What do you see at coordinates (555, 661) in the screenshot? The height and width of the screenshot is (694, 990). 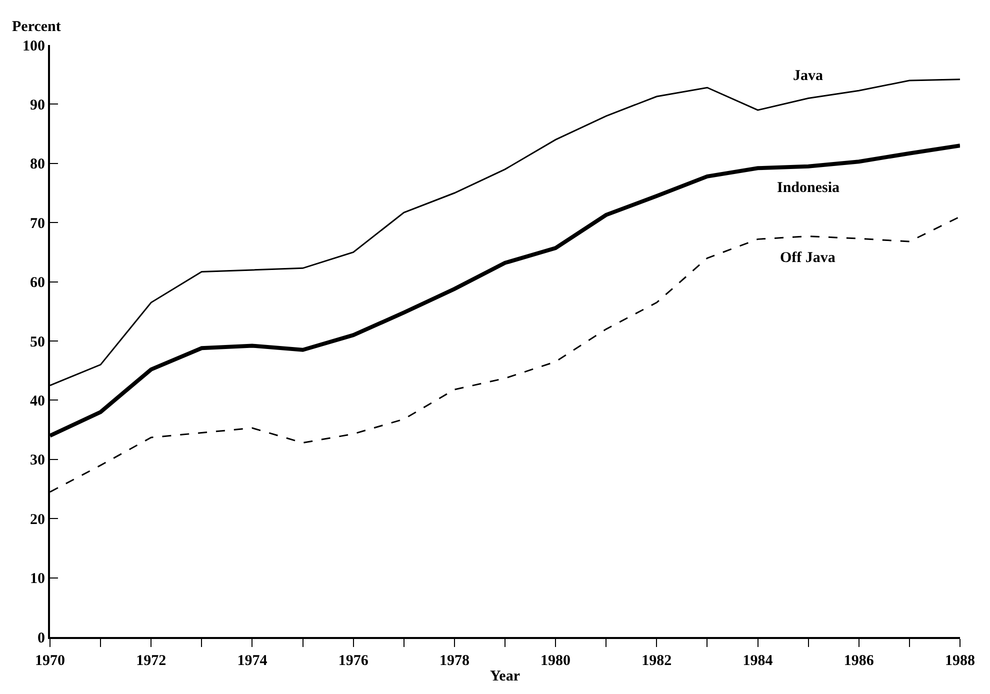 I see `x-tick-label: 1980` at bounding box center [555, 661].